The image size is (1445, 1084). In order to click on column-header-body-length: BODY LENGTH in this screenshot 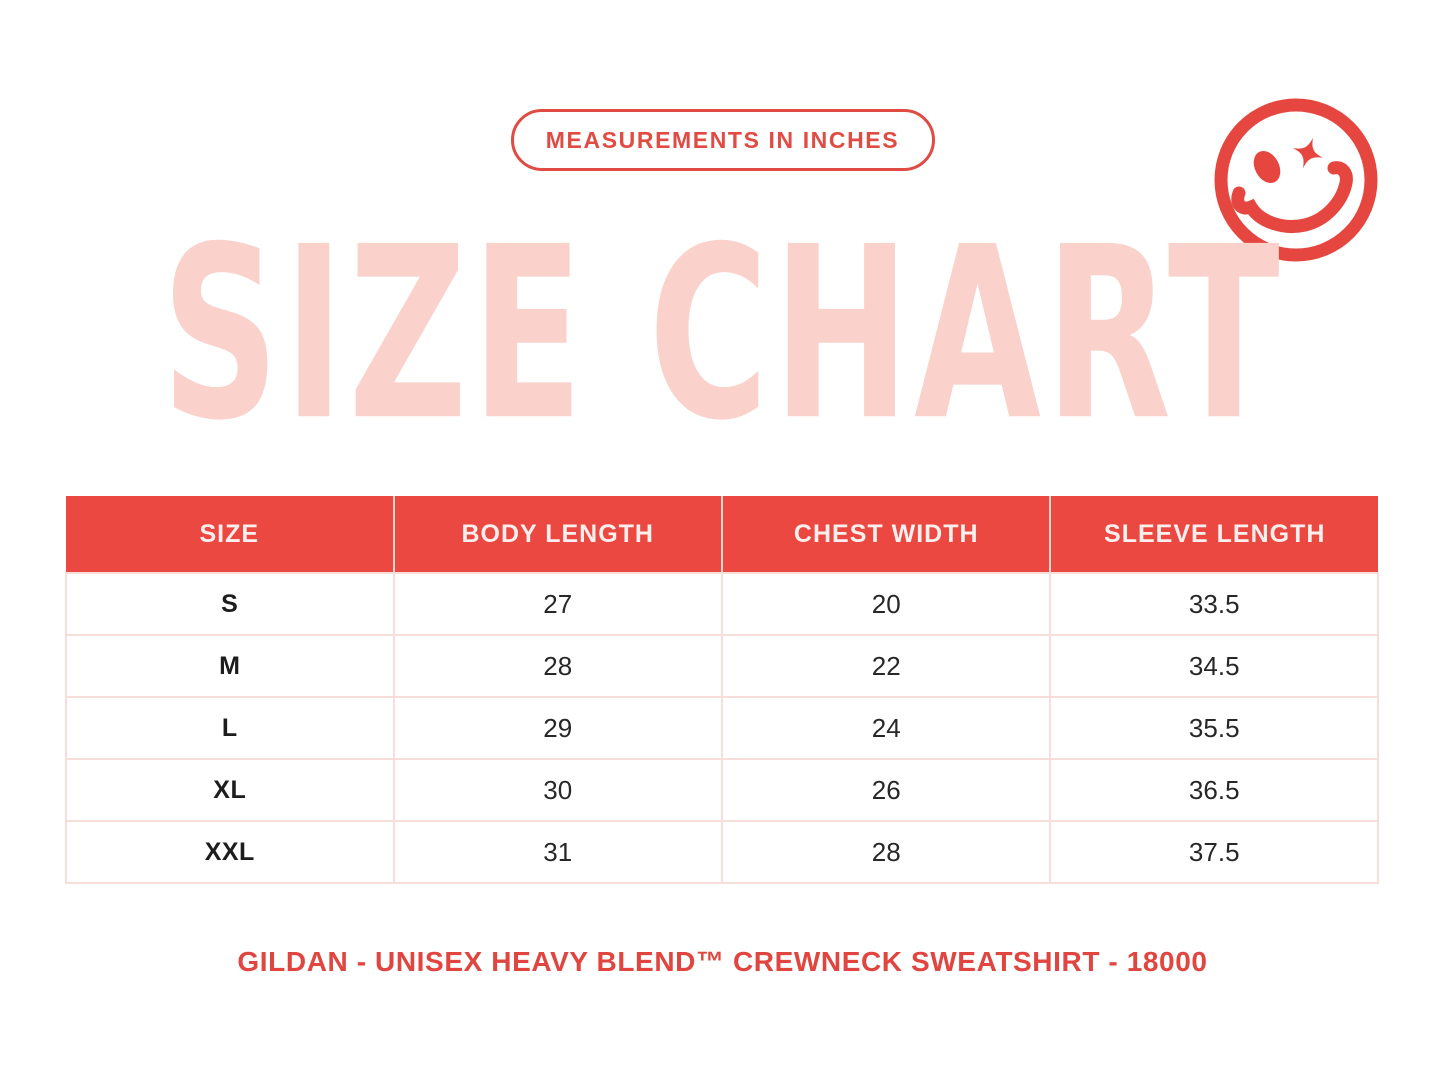, I will do `click(557, 535)`.